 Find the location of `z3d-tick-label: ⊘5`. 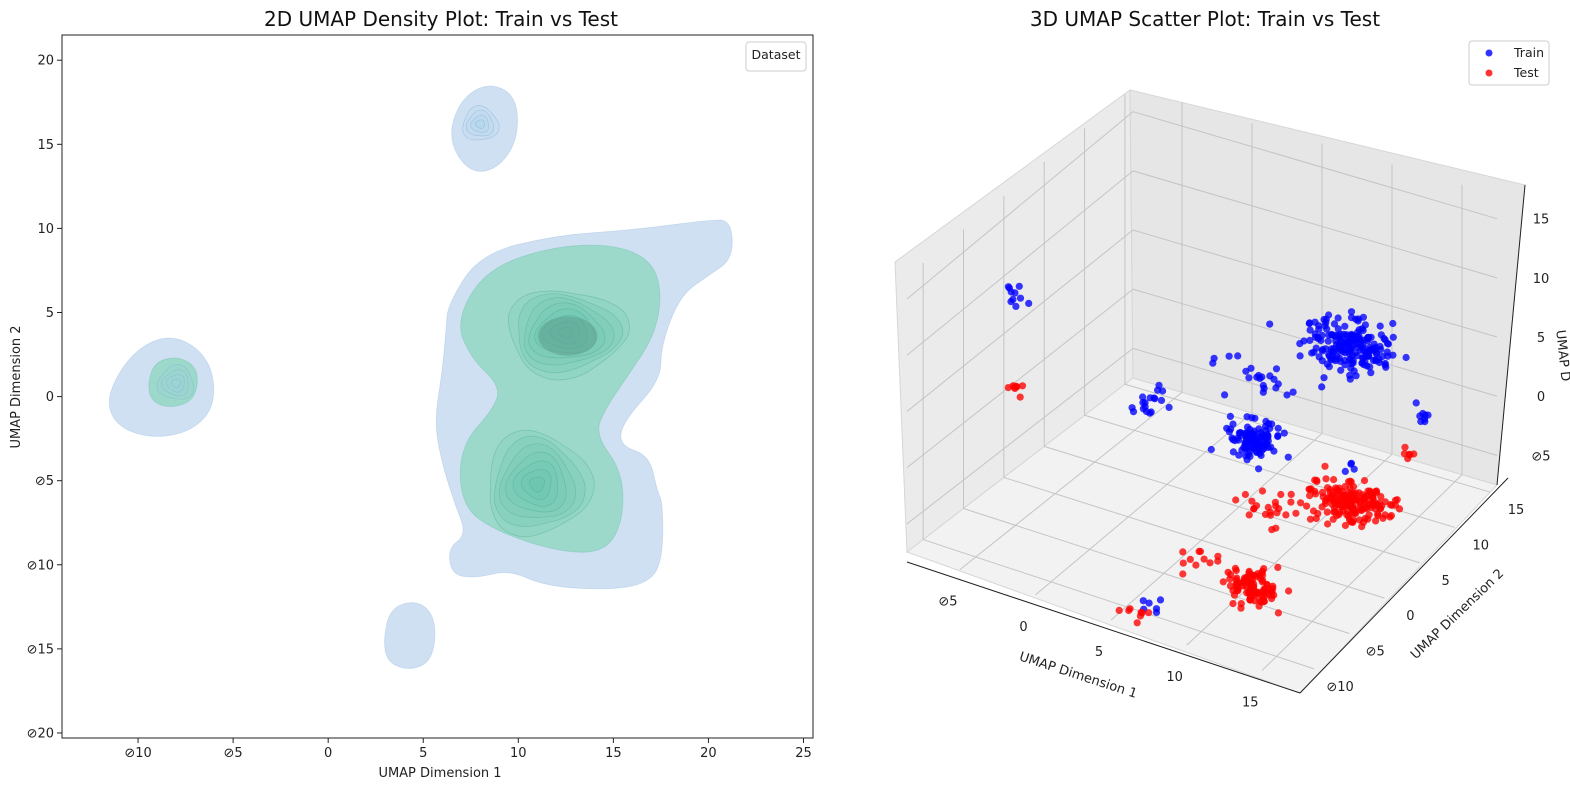

z3d-tick-label: ⊘5 is located at coordinates (1540, 456).